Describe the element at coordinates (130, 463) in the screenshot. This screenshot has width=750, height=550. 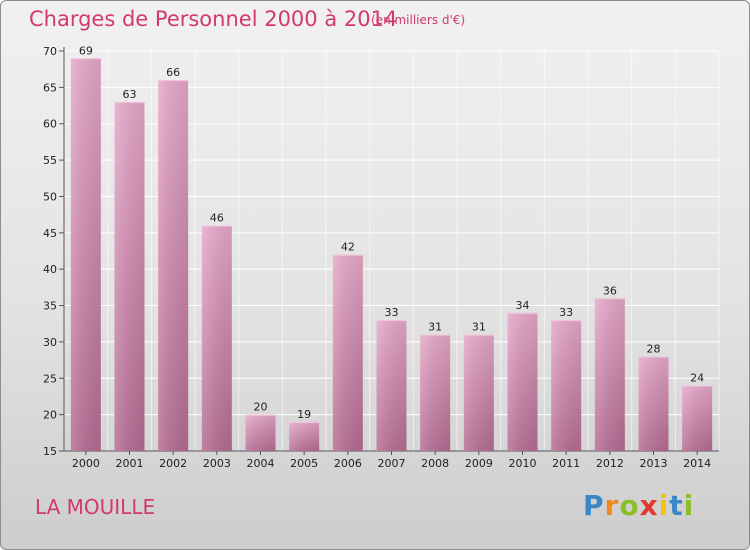
I see `x-tick-label-2001: 2001` at that location.